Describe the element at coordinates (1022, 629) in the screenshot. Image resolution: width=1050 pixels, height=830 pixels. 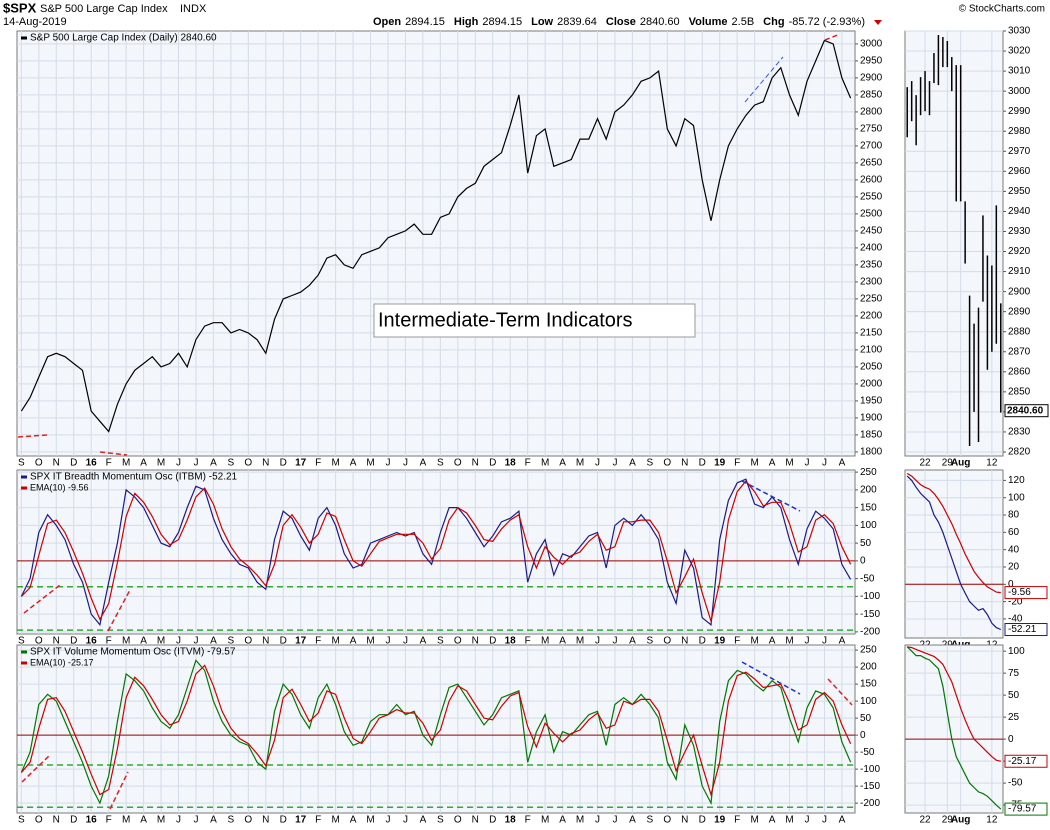
I see `last-value-label: -52.21` at that location.